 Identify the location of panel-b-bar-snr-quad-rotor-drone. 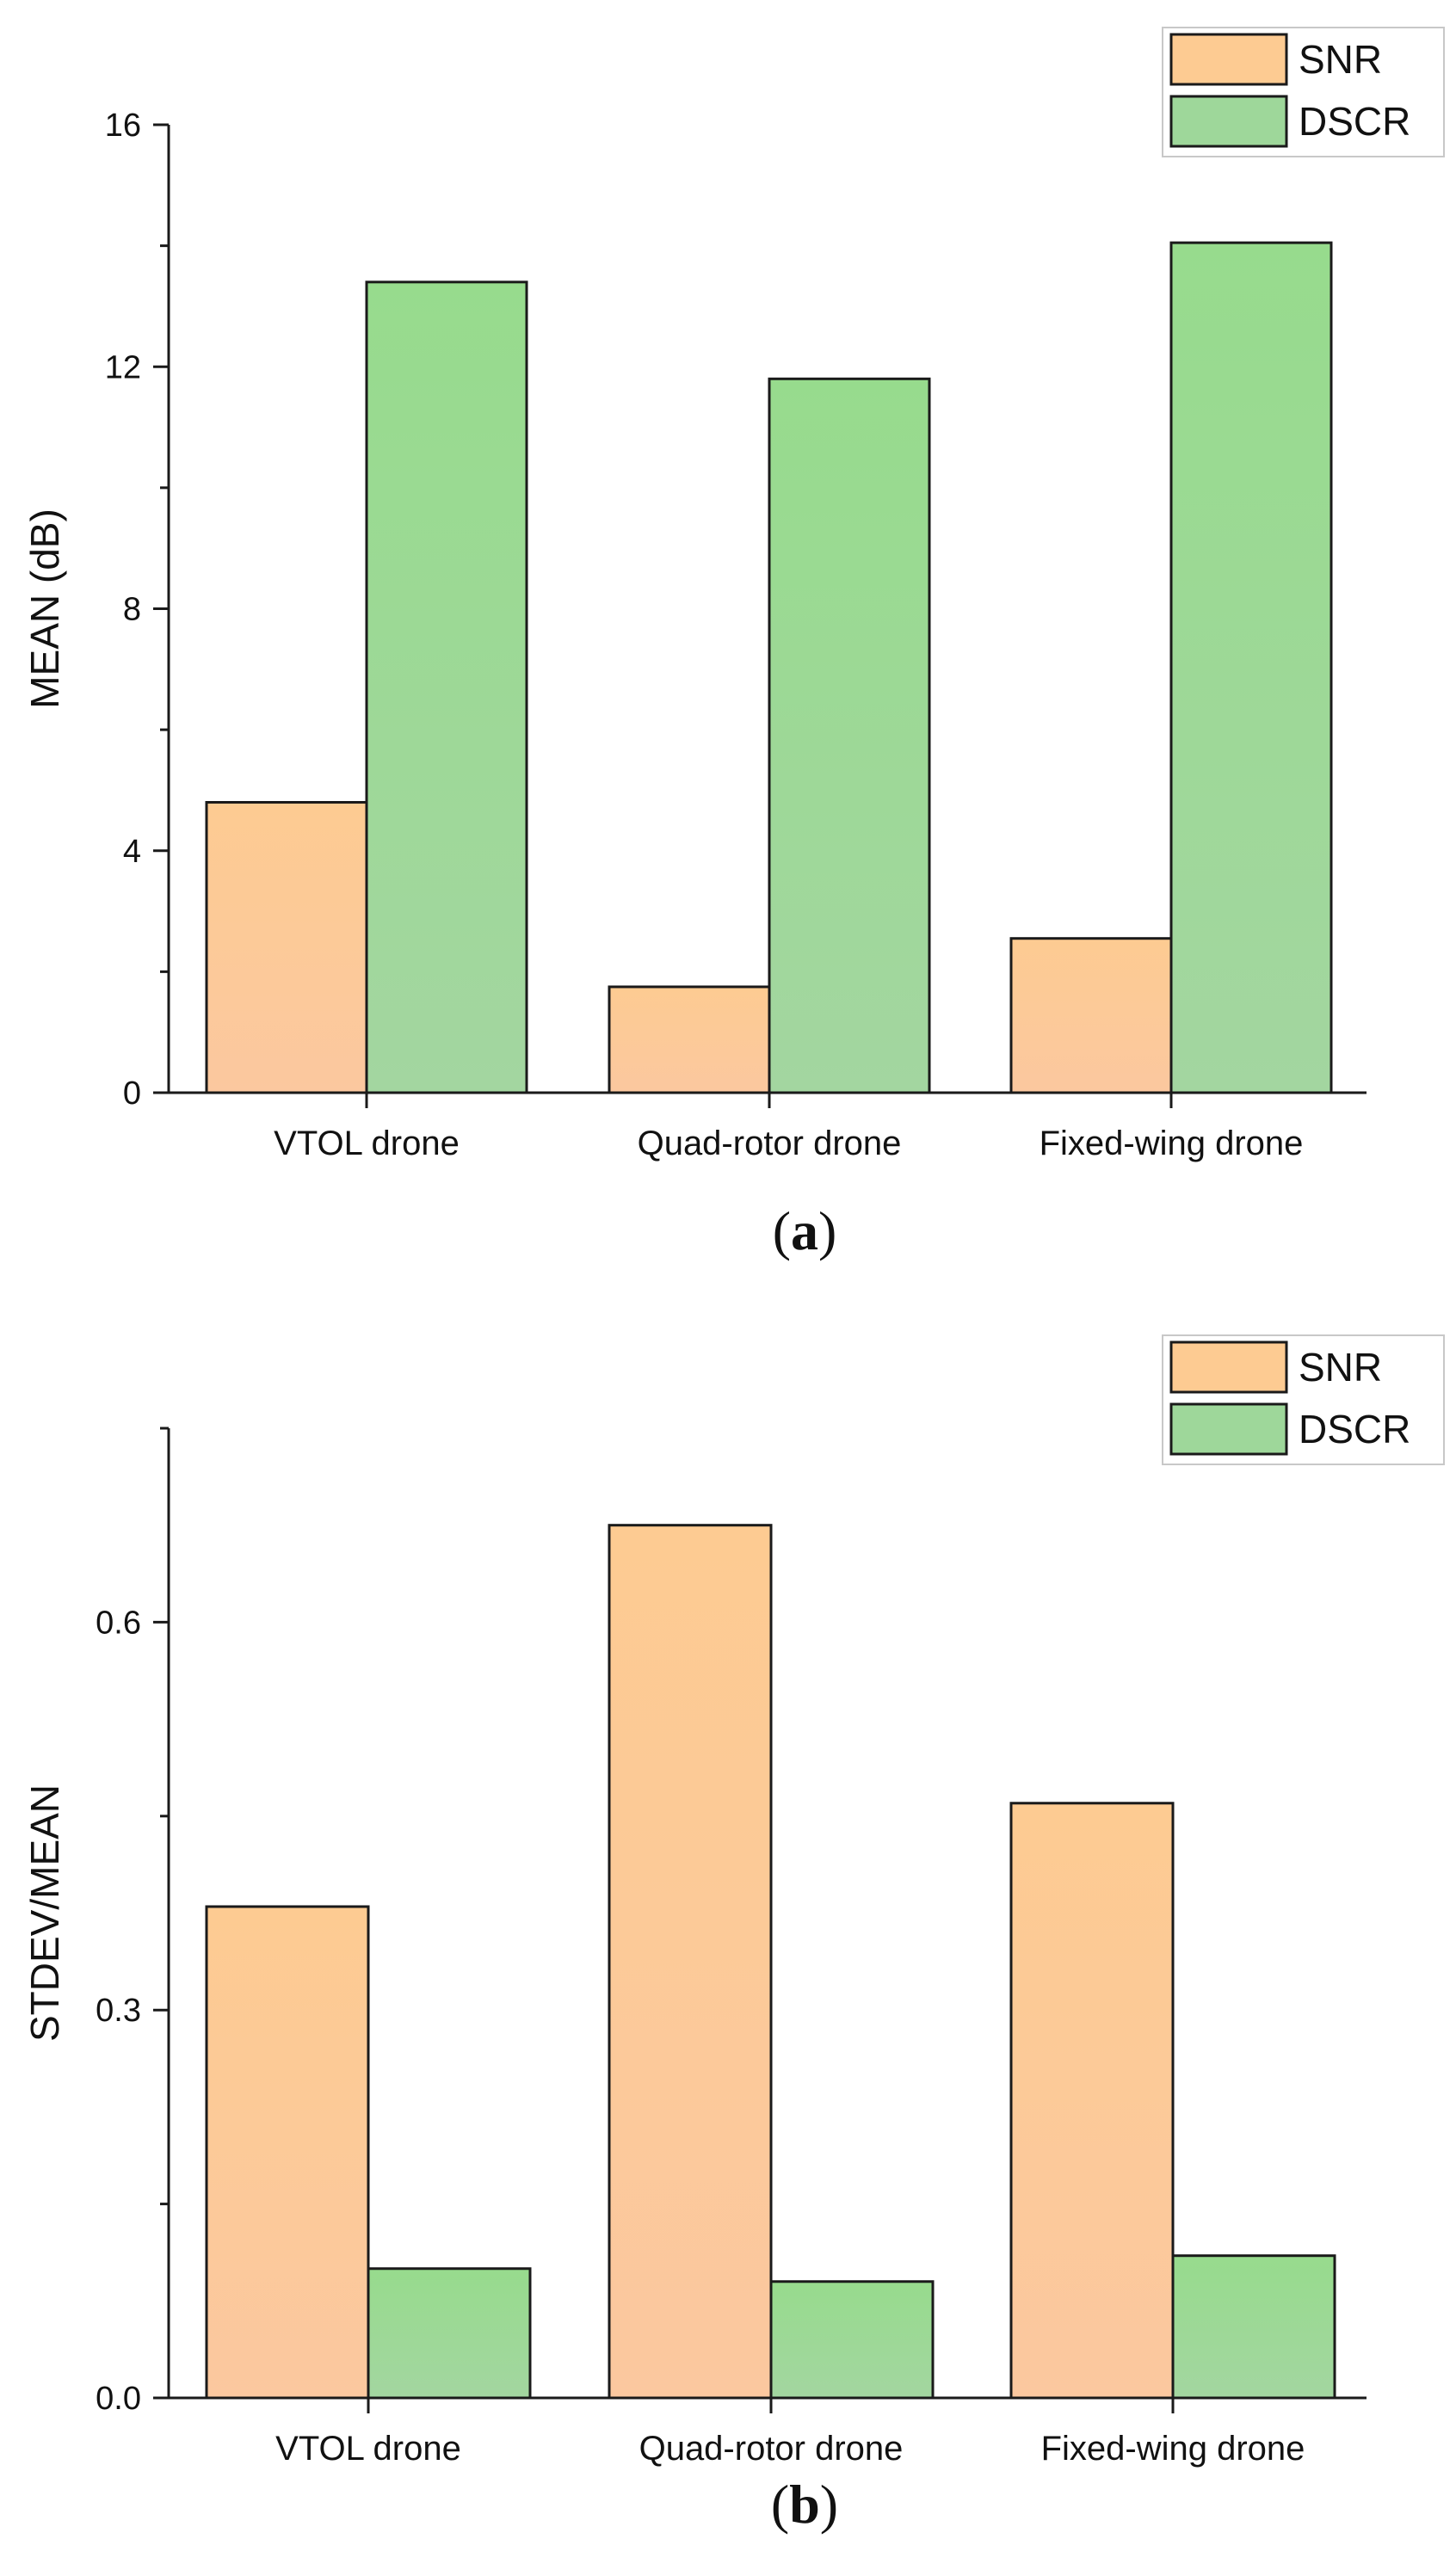
(691, 1962).